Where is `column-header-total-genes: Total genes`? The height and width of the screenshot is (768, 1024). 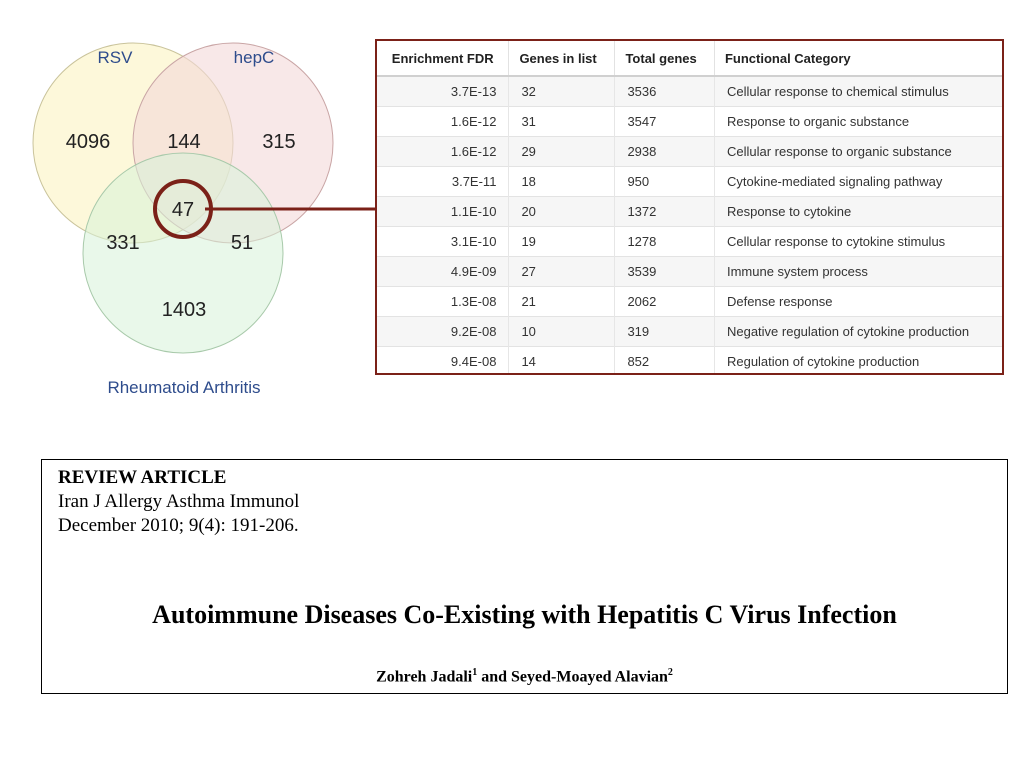 column-header-total-genes: Total genes is located at coordinates (664, 59).